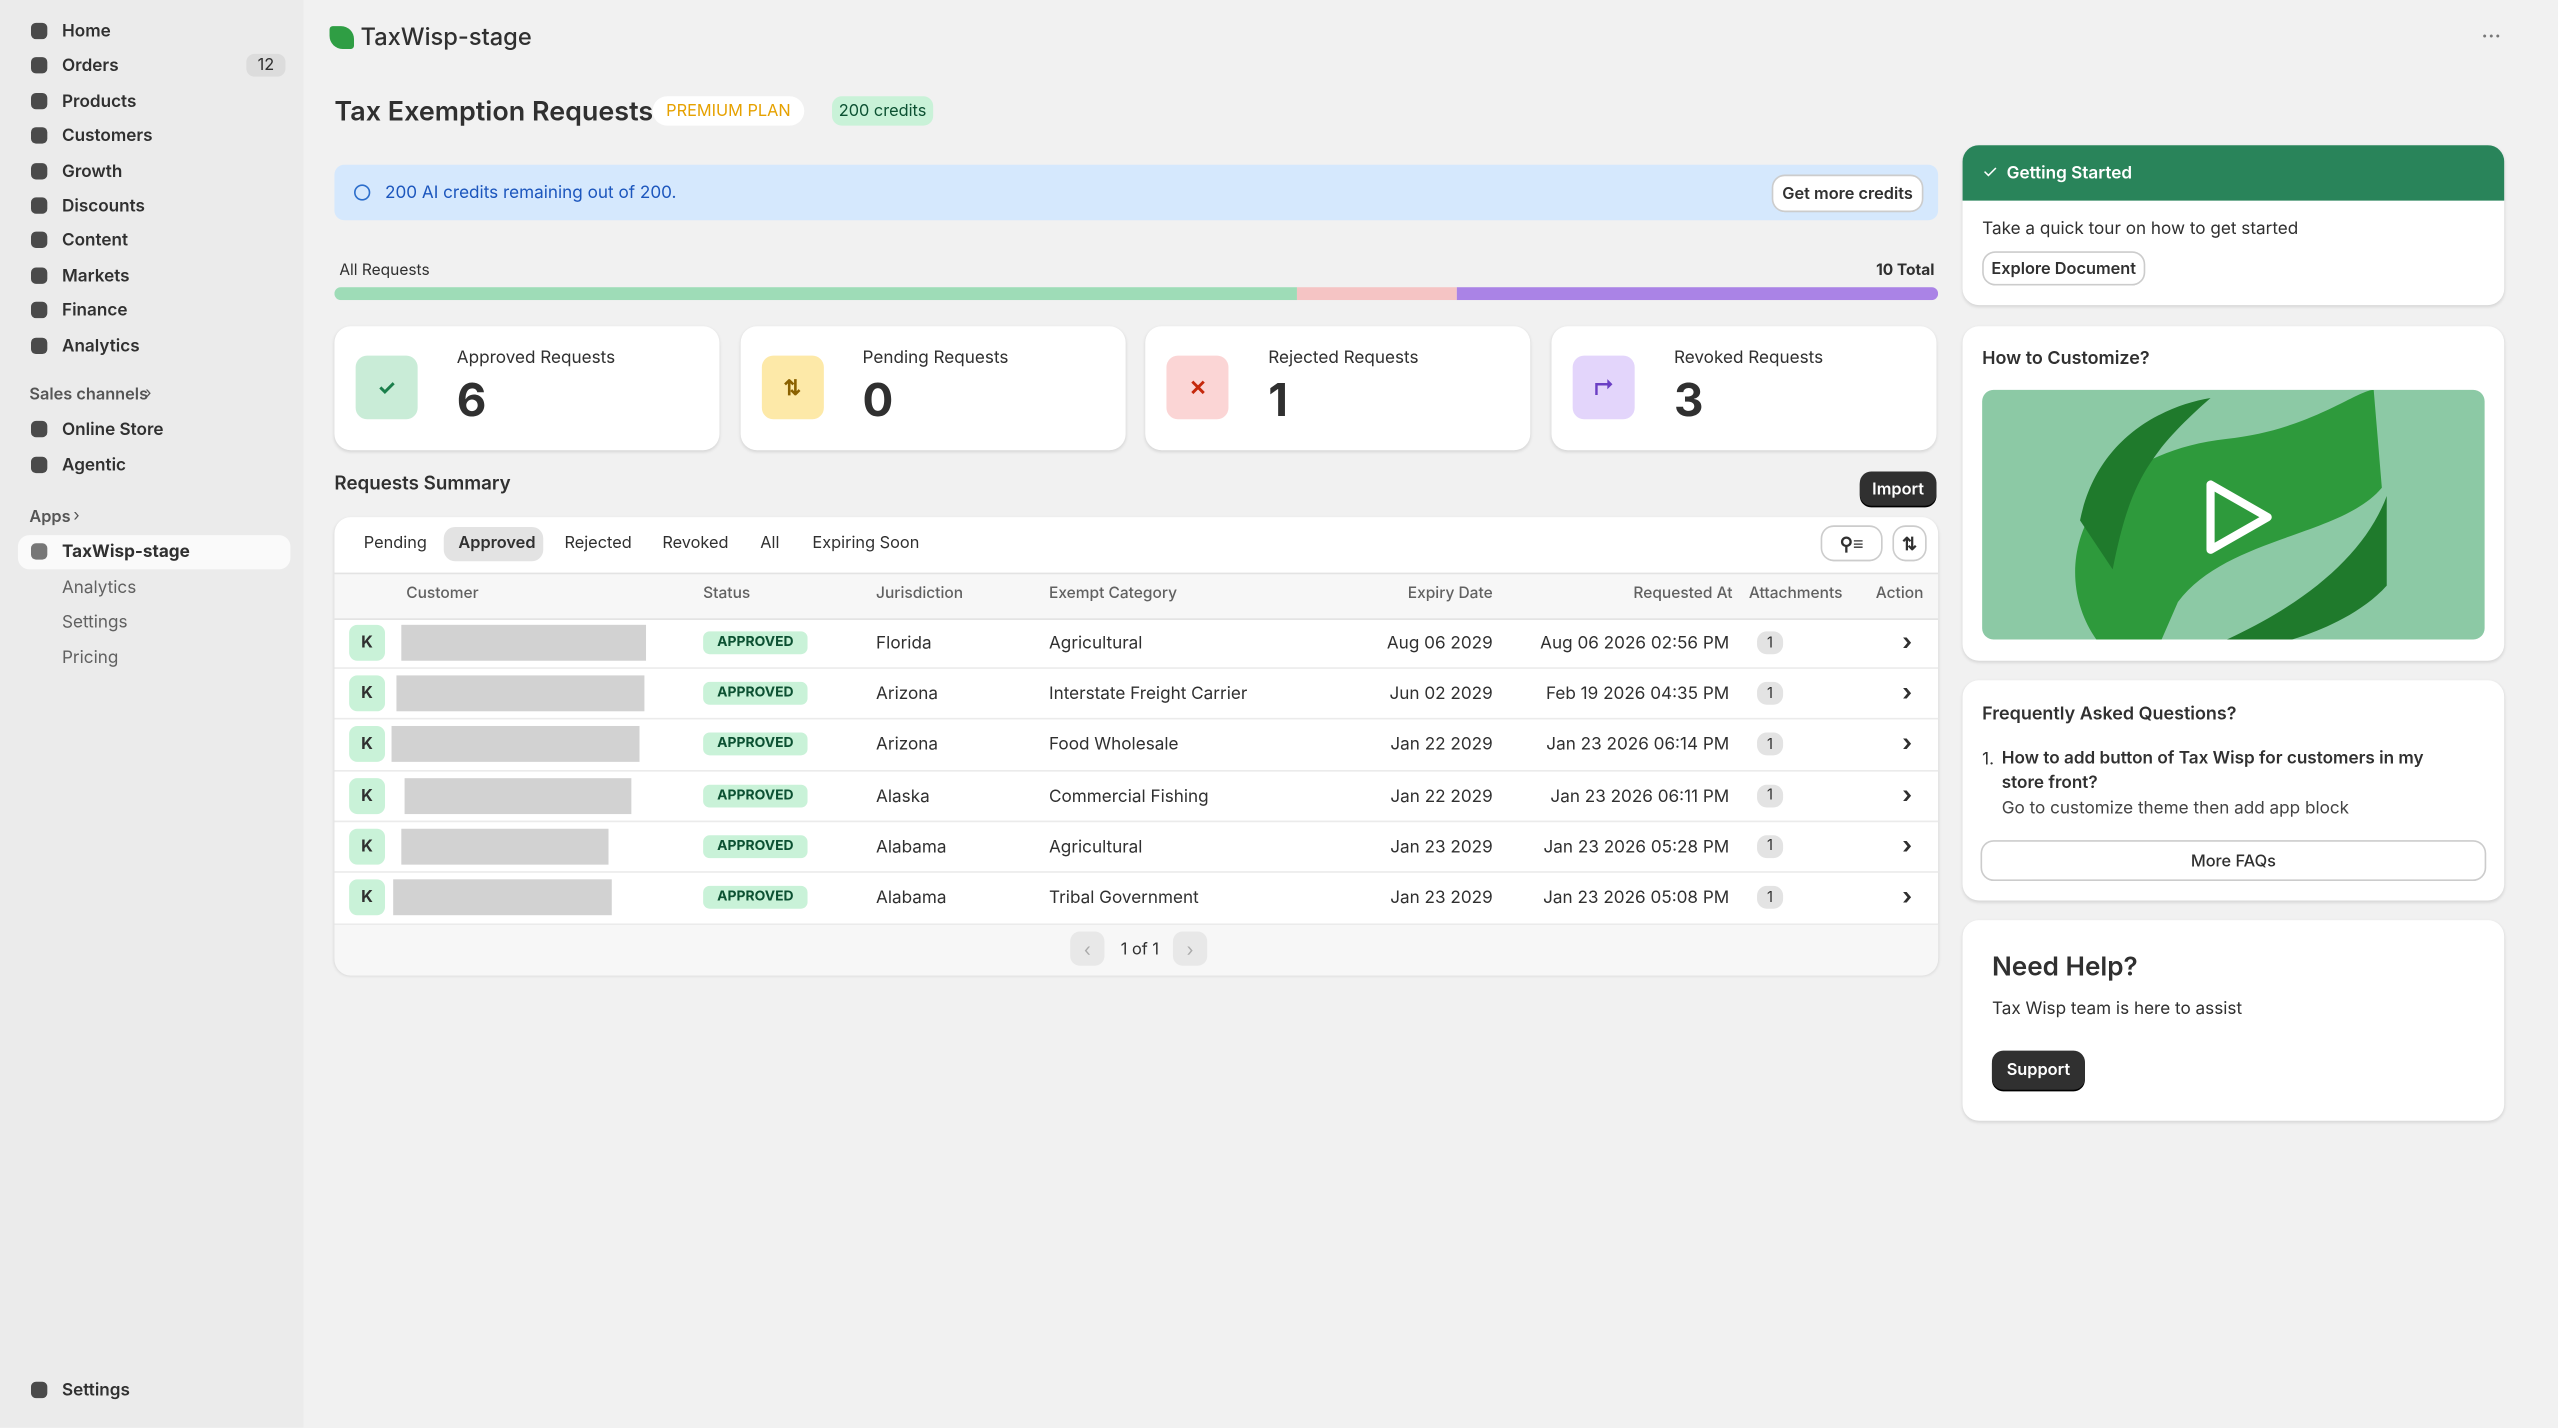 The width and height of the screenshot is (2558, 1428). What do you see at coordinates (90, 657) in the screenshot?
I see `nav-subitem: Pricing` at bounding box center [90, 657].